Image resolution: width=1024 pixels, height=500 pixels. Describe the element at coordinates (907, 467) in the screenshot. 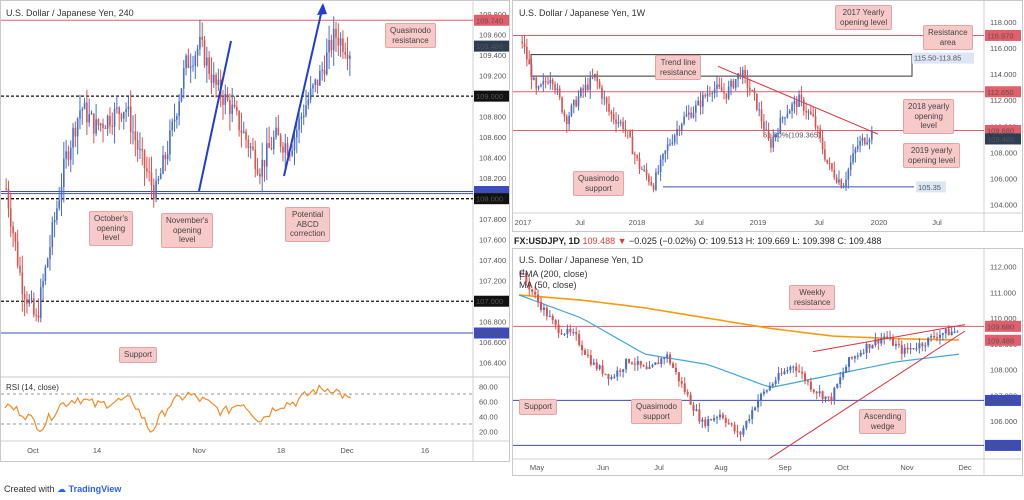

I see `d1-x-tick-label: Nov` at that location.